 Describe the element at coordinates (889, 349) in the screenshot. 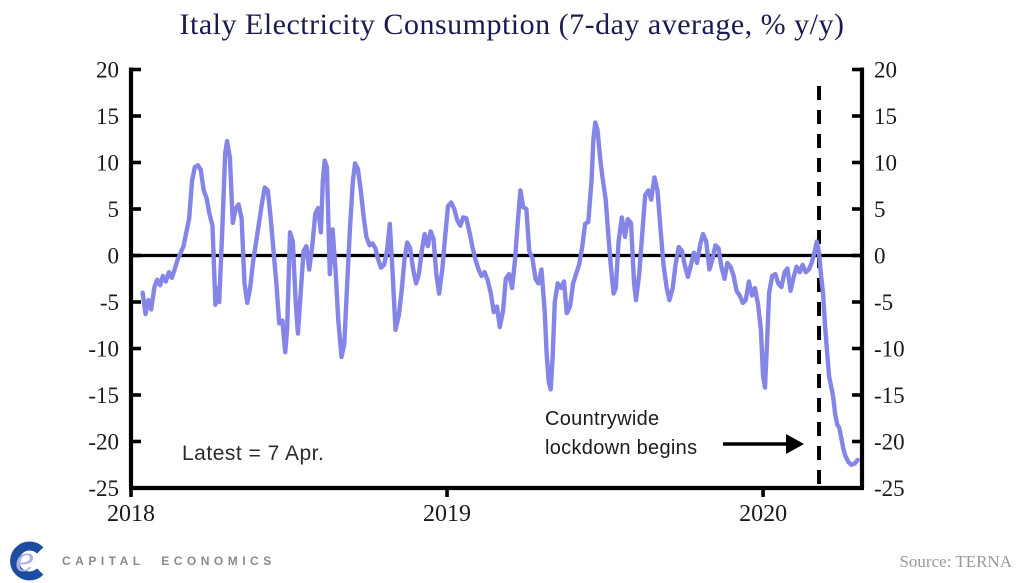

I see `y-tick-label-right: -10` at that location.